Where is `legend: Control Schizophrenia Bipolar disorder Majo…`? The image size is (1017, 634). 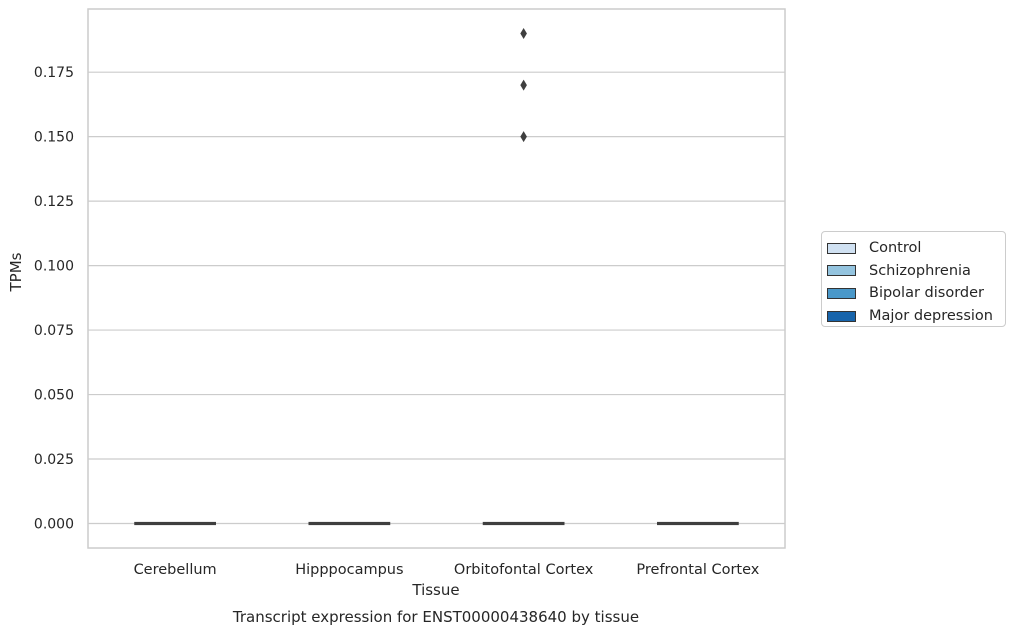
legend: Control Schizophrenia Bipolar disorder Majo… is located at coordinates (913, 279).